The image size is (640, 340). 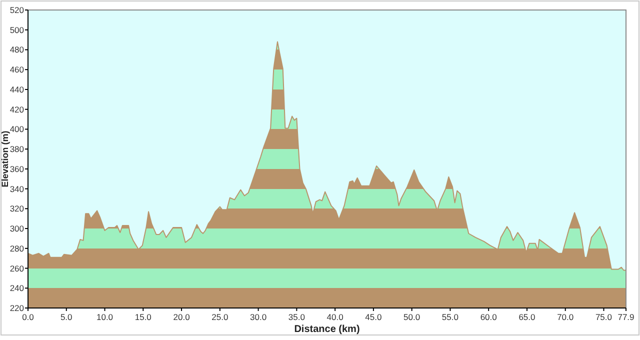 What do you see at coordinates (258, 317) in the screenshot?
I see `x-tick-label: 30.0` at bounding box center [258, 317].